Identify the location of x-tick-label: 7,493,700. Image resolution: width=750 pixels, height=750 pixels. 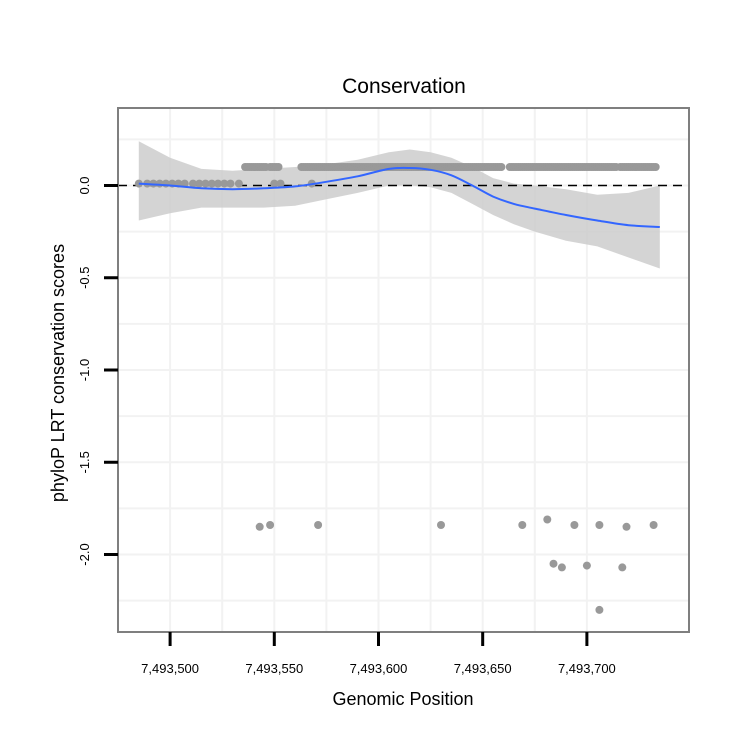
(587, 668).